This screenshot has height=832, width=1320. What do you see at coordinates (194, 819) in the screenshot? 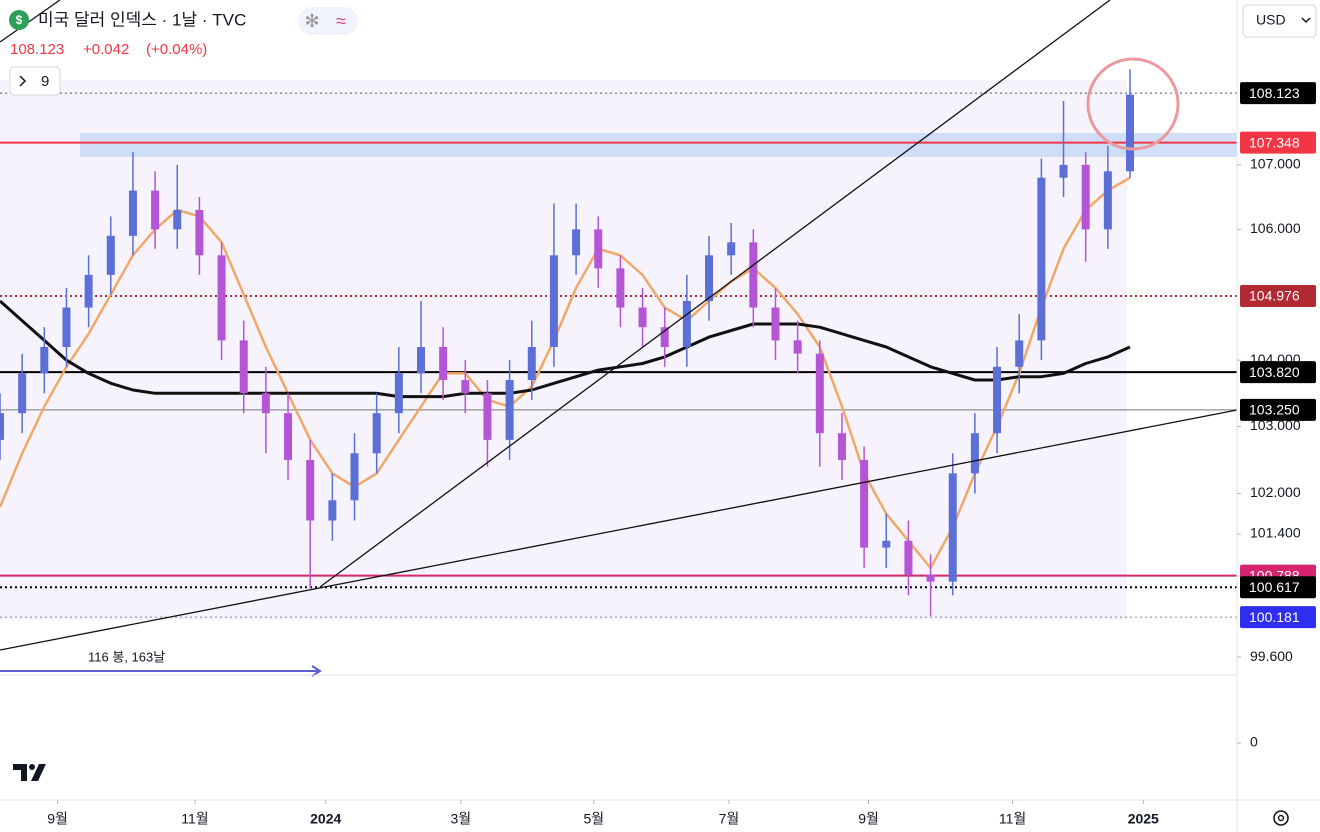
I see `x-tick-label: 11월` at bounding box center [194, 819].